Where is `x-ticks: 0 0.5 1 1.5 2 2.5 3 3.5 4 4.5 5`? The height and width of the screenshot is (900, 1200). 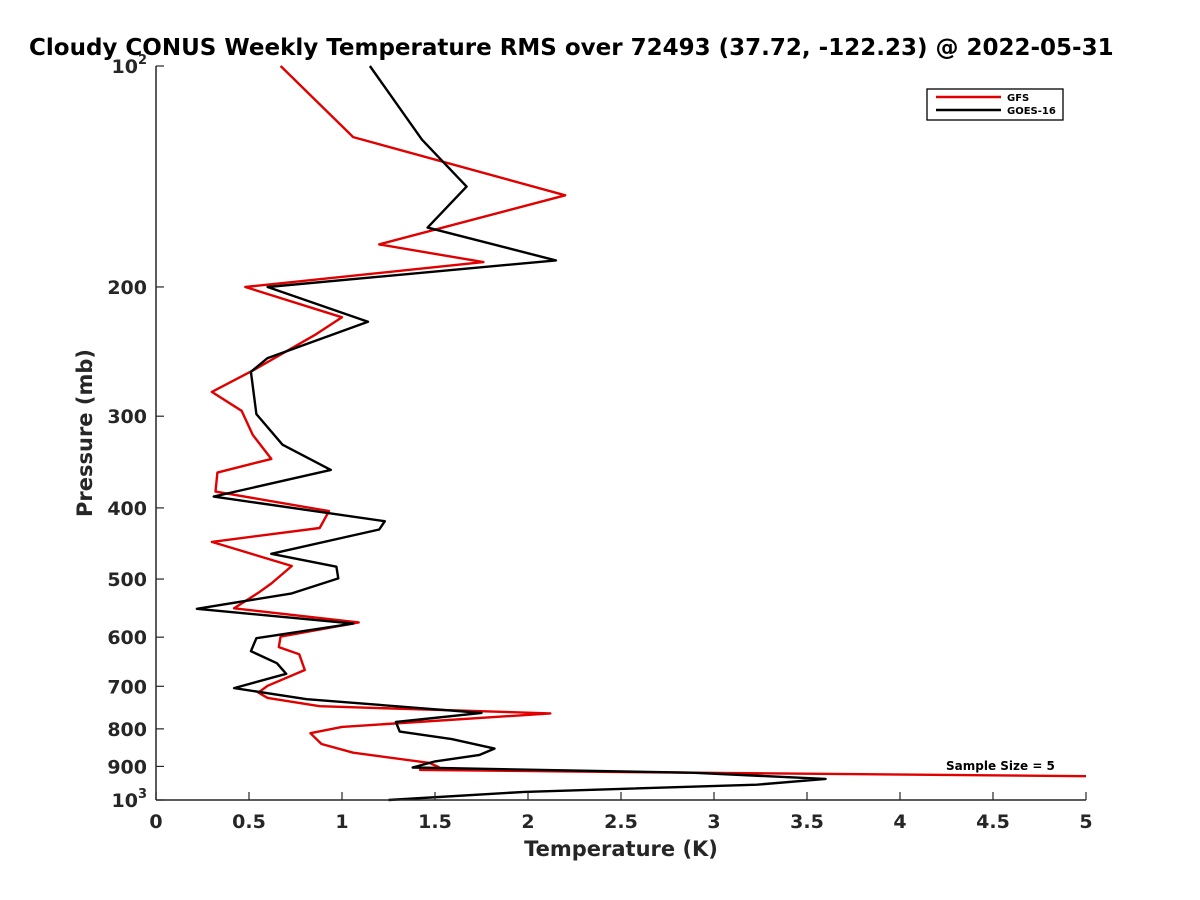 x-ticks: 0 0.5 1 1.5 2 2.5 3 3.5 4 4.5 5 is located at coordinates (621, 812).